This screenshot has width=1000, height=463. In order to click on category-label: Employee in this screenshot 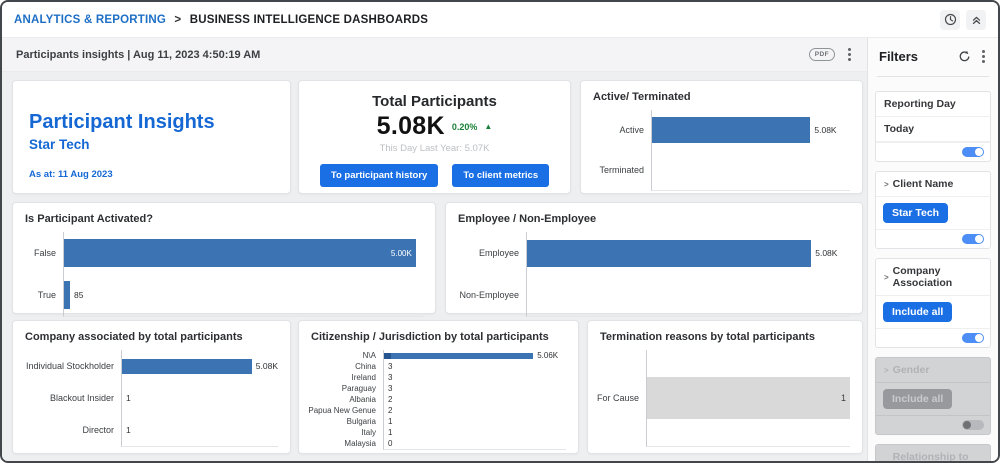, I will do `click(498, 253)`.